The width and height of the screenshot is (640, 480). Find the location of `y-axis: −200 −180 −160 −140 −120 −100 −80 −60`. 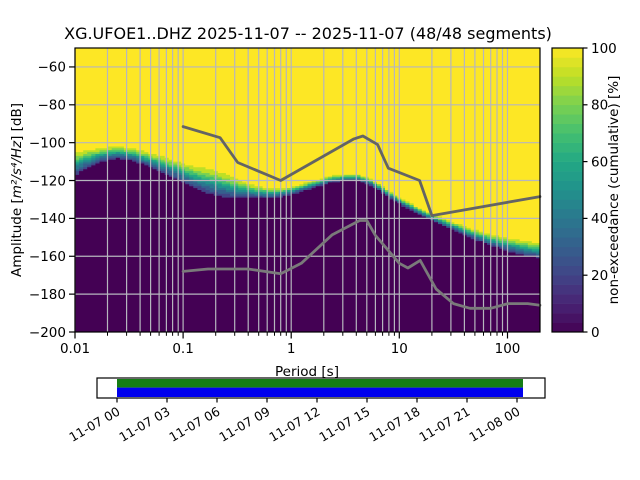

y-axis: −200 −180 −160 −140 −120 −100 −80 −60 is located at coordinates (52, 200).